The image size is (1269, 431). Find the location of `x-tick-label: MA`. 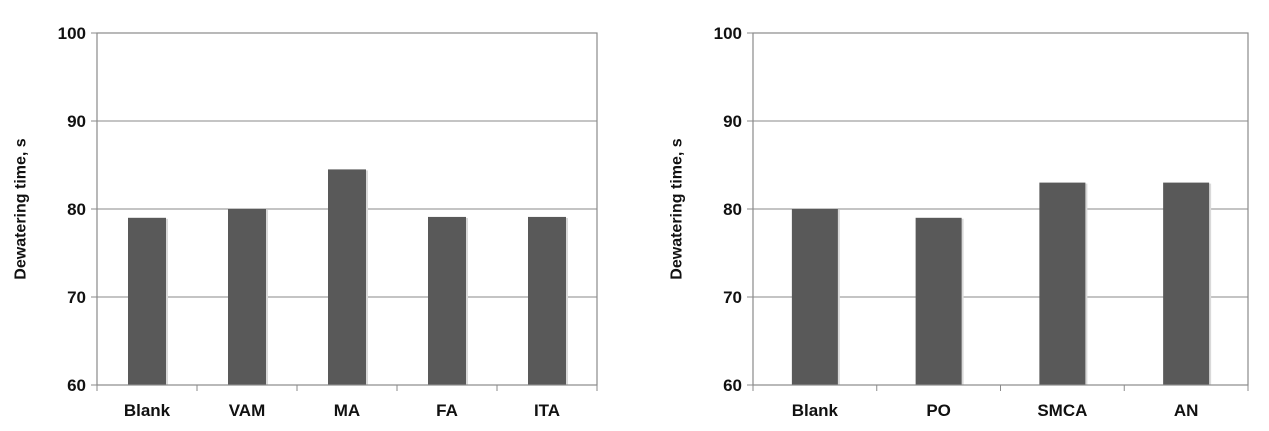

x-tick-label: MA is located at coordinates (347, 410).